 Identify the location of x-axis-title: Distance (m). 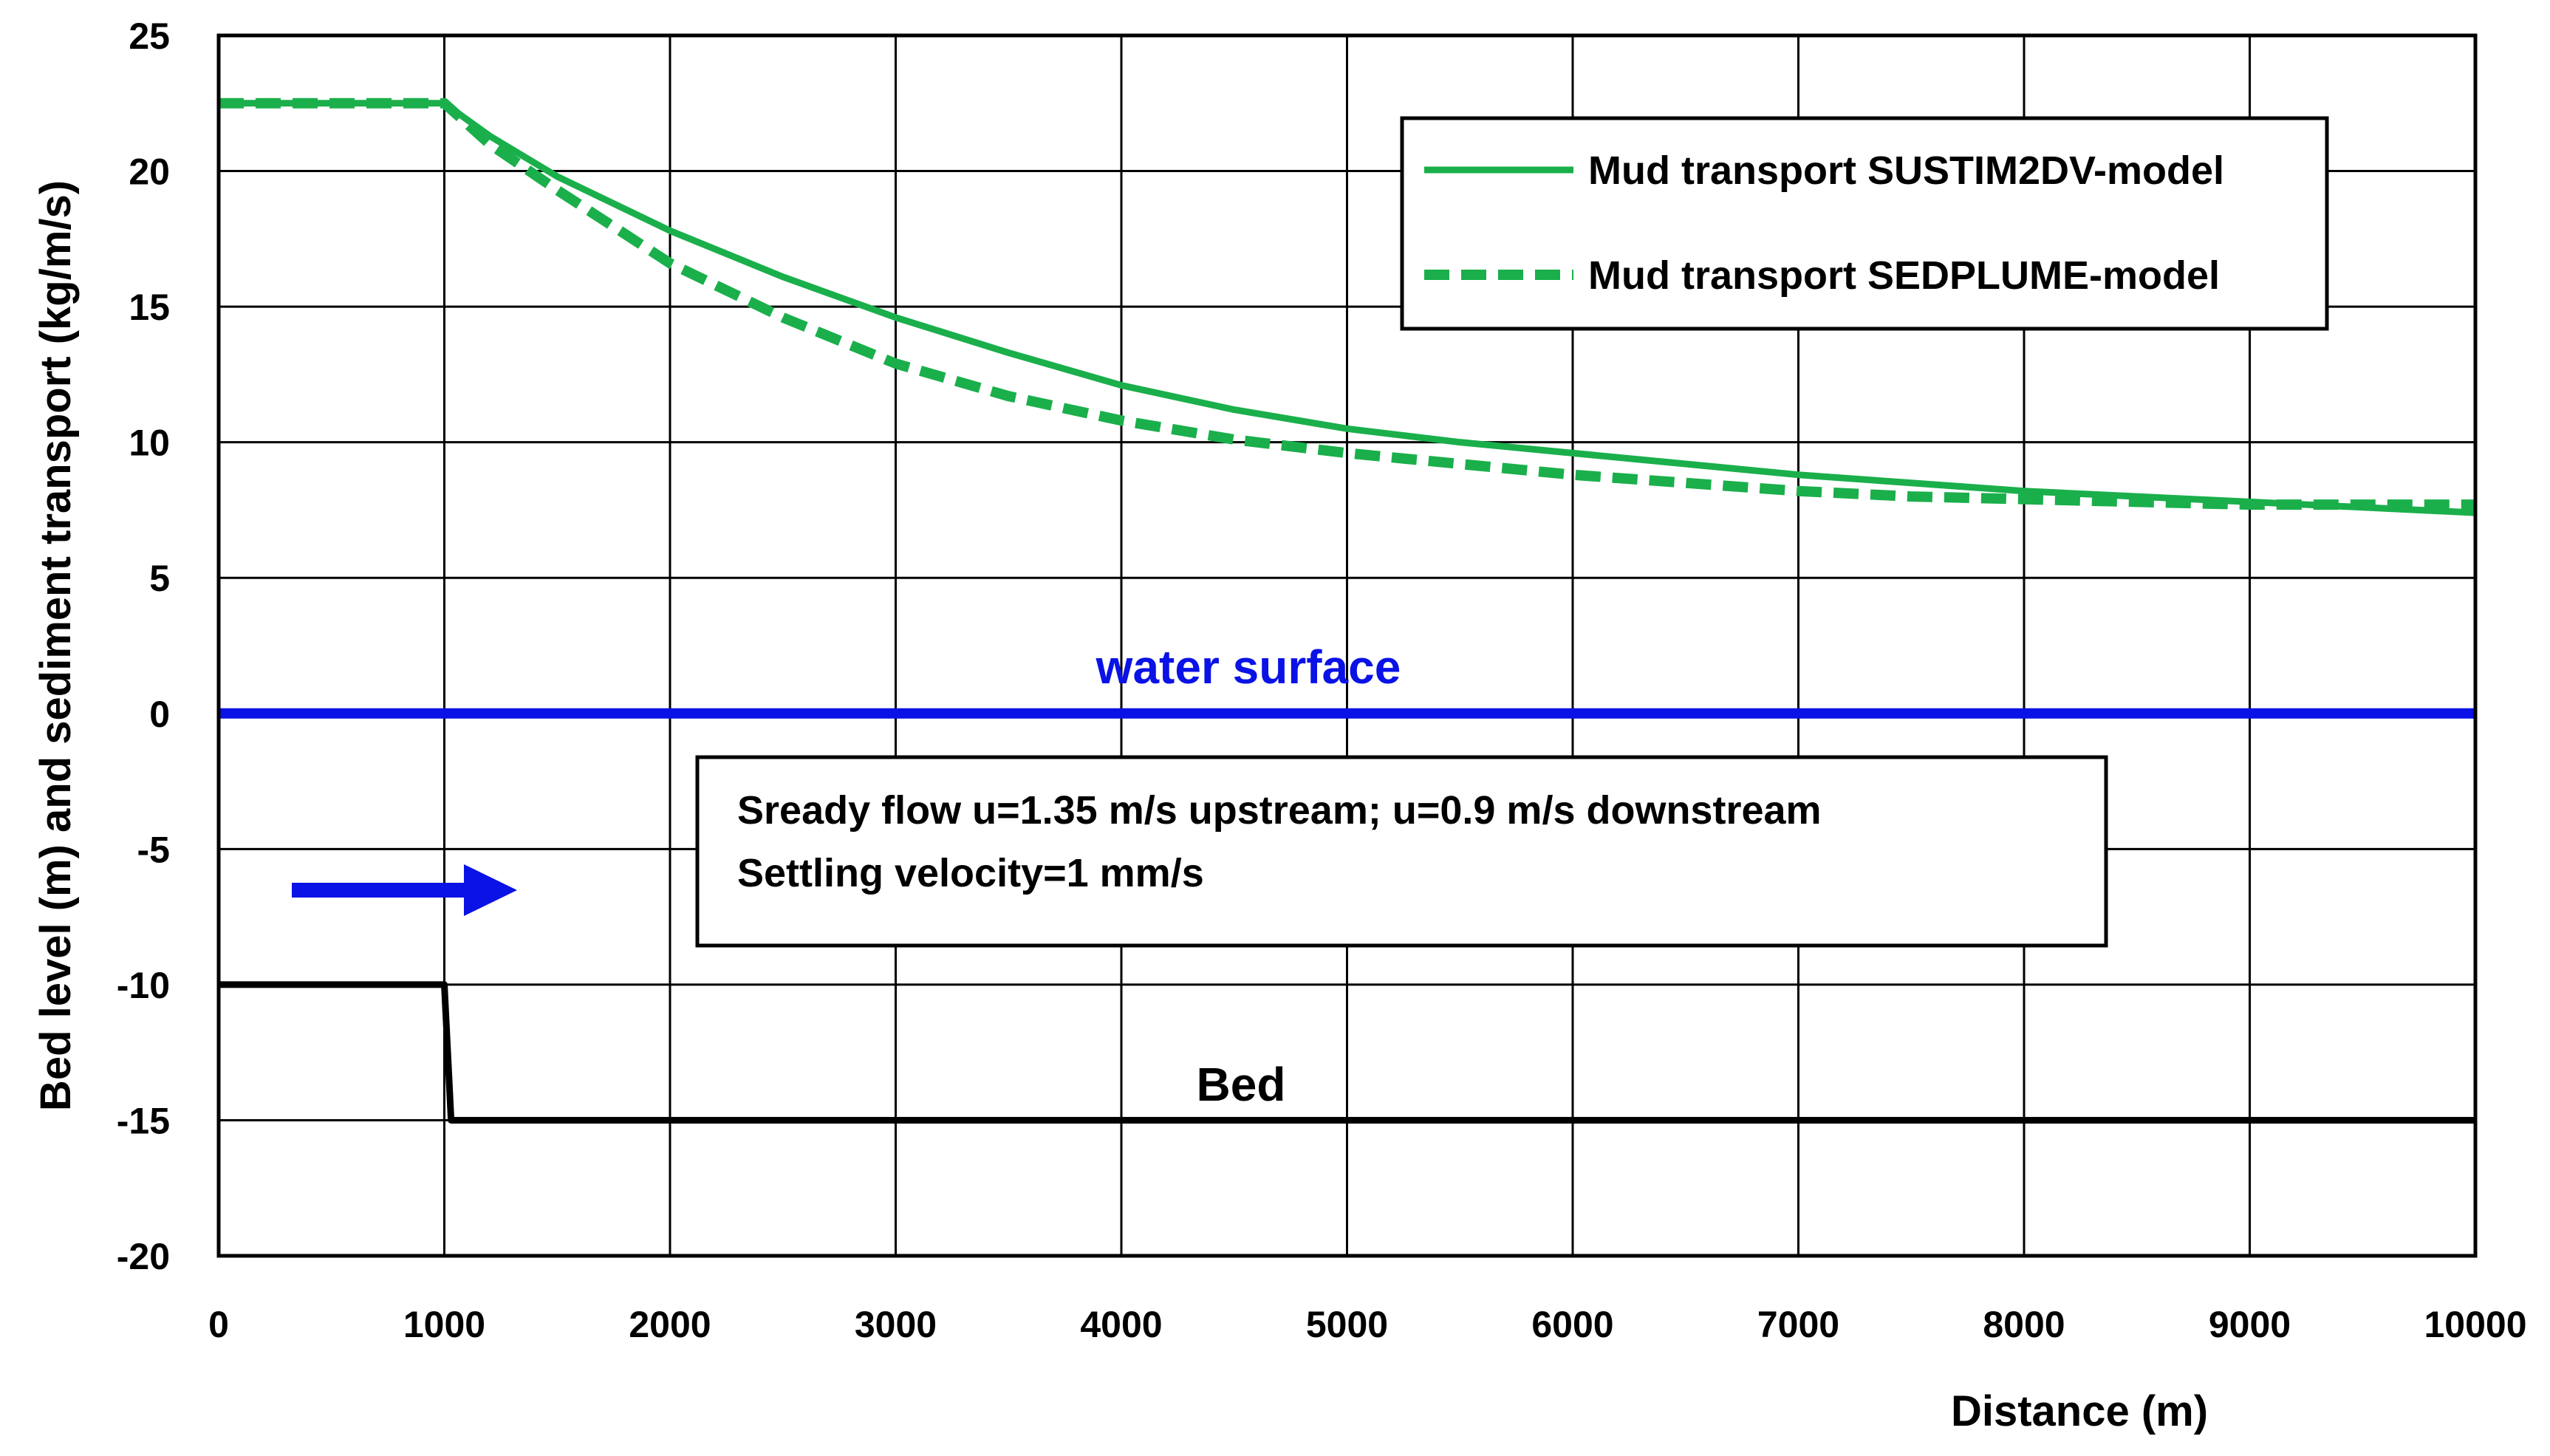
(2079, 1411).